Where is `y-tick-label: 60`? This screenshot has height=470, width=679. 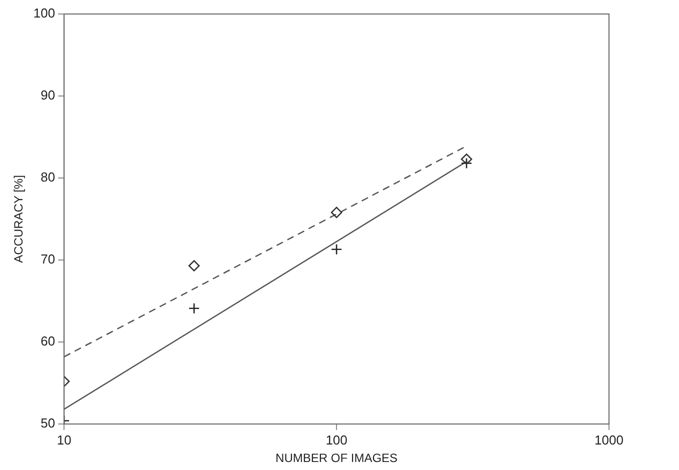 y-tick-label: 60 is located at coordinates (48, 341).